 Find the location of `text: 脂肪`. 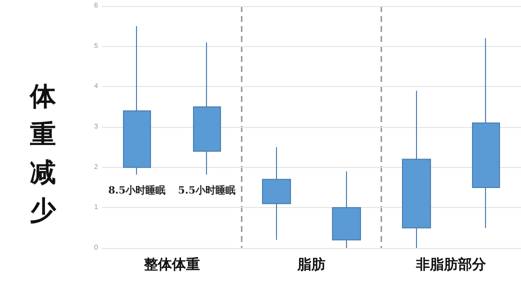

text: 脂肪 is located at coordinates (311, 264).